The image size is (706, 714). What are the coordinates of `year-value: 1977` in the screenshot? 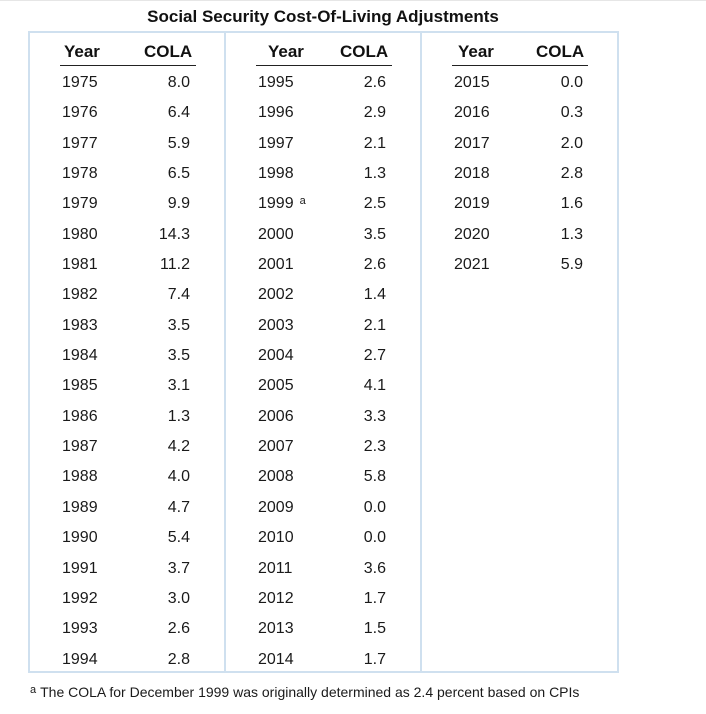 It's located at (80, 143).